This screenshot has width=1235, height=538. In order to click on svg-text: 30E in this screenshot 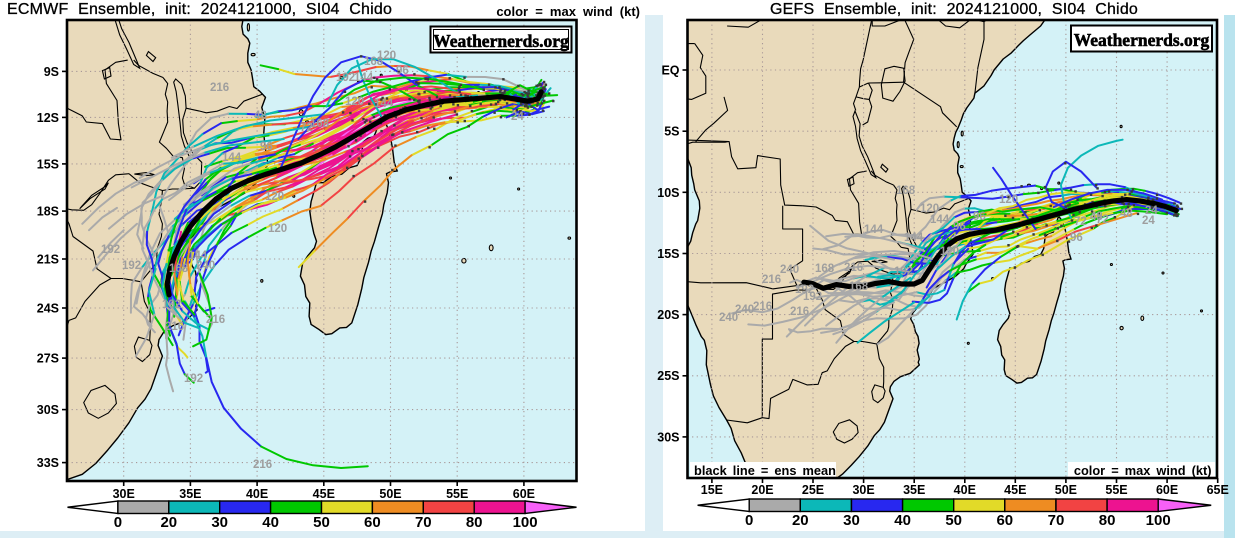, I will do `click(863, 490)`.